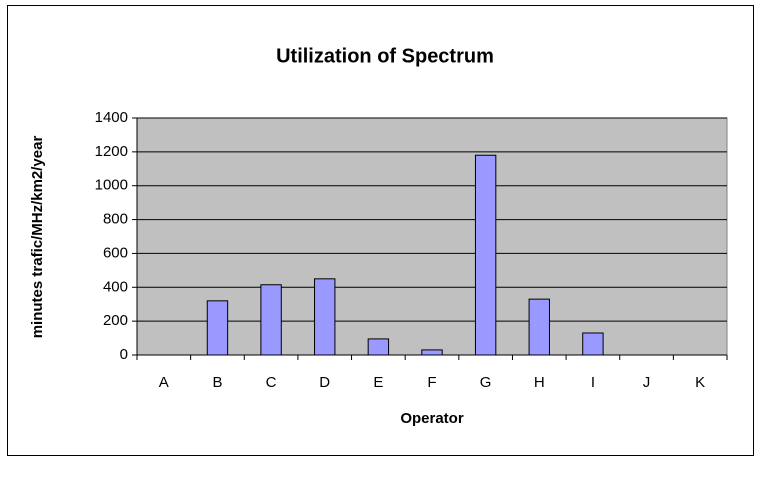 This screenshot has width=765, height=478. Describe the element at coordinates (111, 151) in the screenshot. I see `y-tick-label: 1200` at that location.